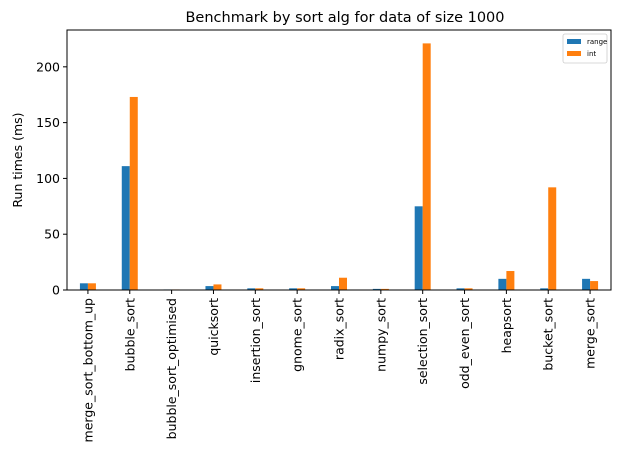 The width and height of the screenshot is (630, 470). I want to click on x-tick-label-numpy-sort: numpy_sort, so click(380, 335).